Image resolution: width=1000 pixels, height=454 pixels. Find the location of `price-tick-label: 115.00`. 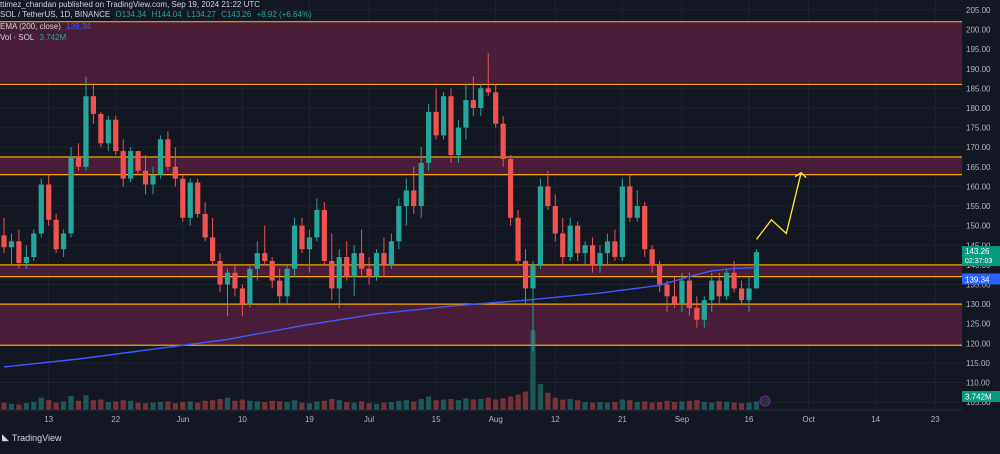

price-tick-label: 115.00 is located at coordinates (978, 363).